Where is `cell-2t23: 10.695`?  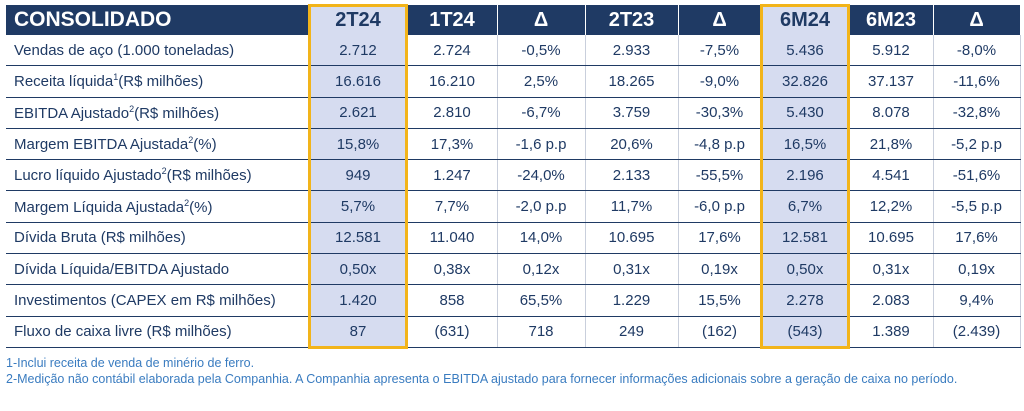 cell-2t23: 10.695 is located at coordinates (632, 238).